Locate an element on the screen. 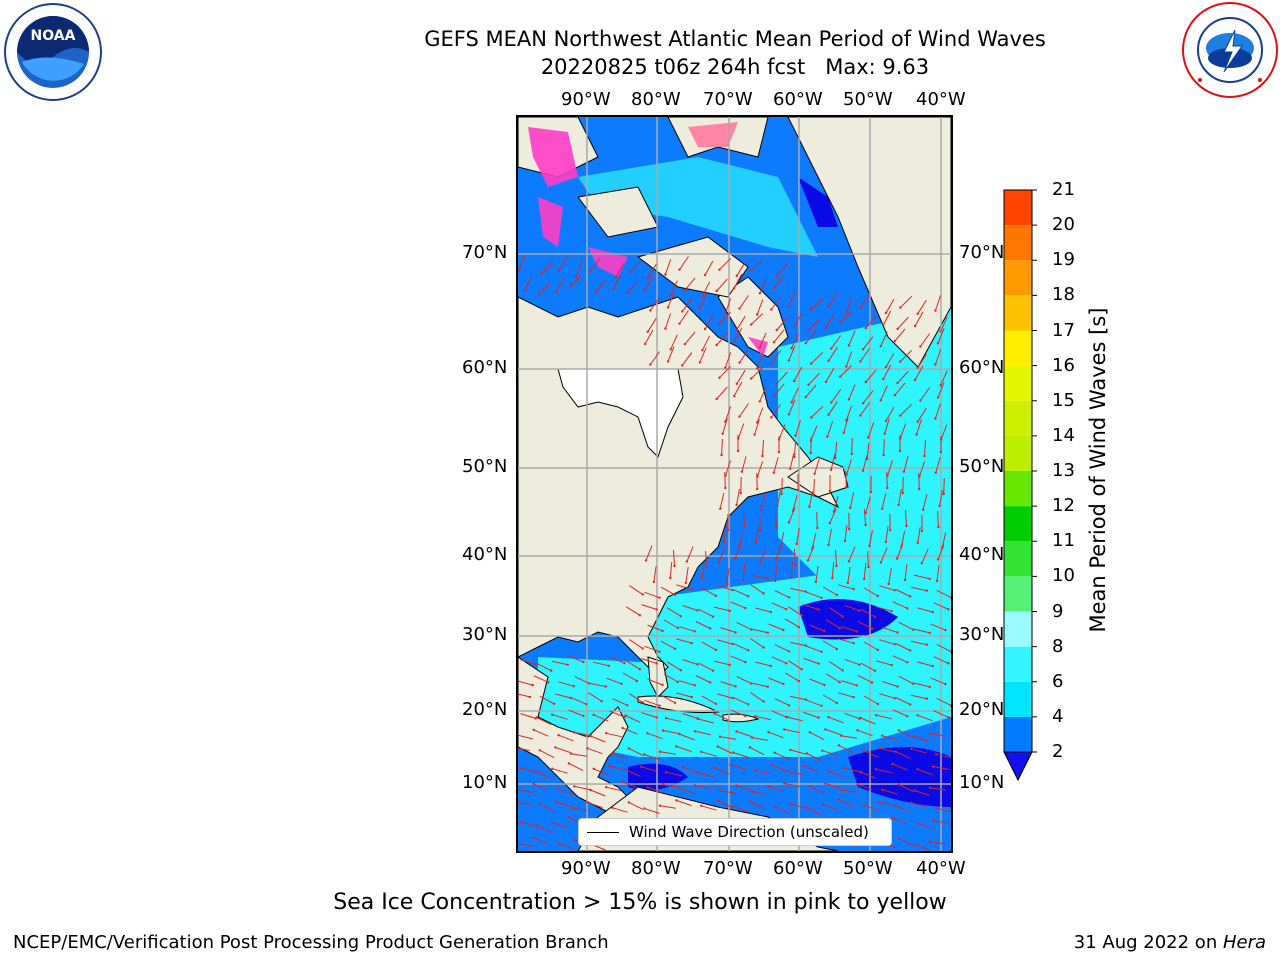 The height and width of the screenshot is (960, 1280). colorbar-tick-label: 6 is located at coordinates (1058, 681).